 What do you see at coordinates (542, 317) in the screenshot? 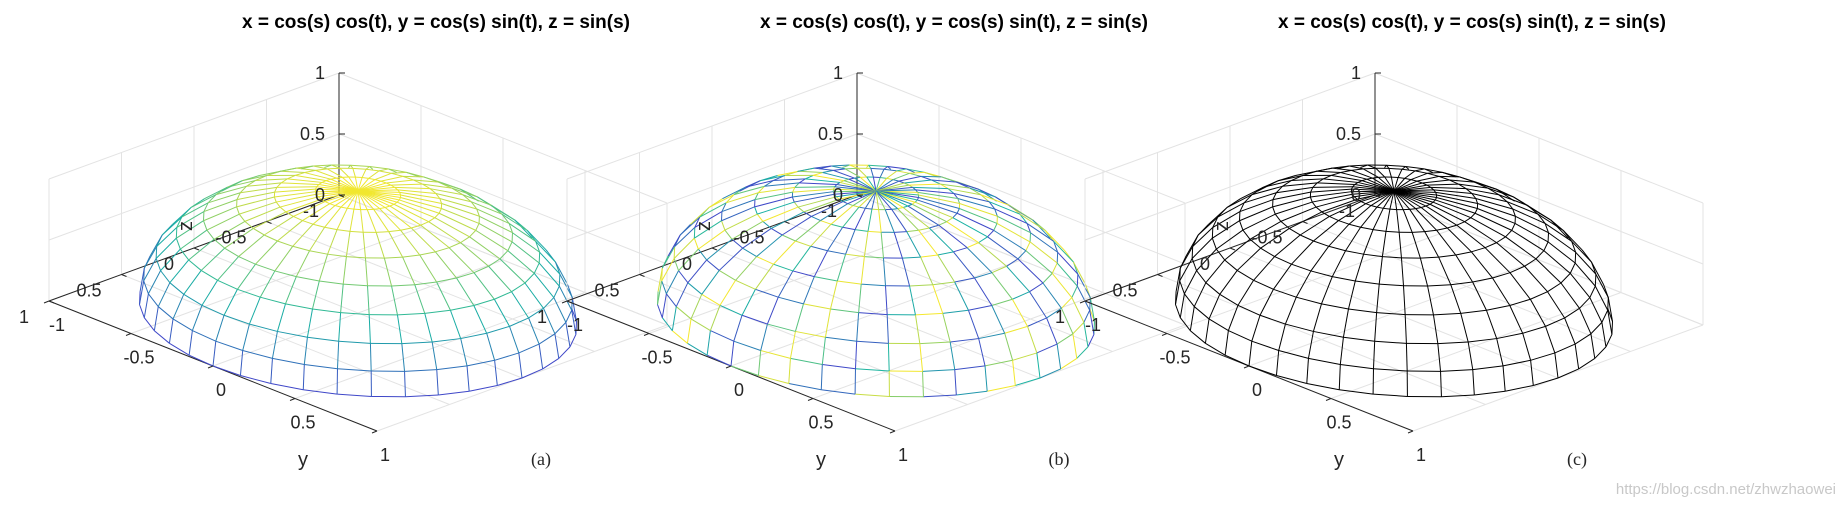
I see `y-tick-label: 1` at bounding box center [542, 317].